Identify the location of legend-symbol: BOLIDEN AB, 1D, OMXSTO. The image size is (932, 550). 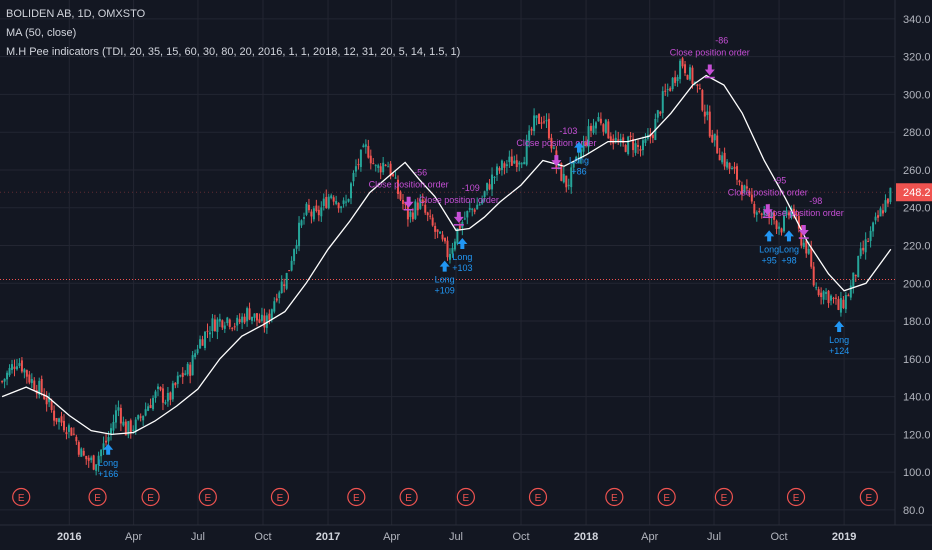
(76, 14).